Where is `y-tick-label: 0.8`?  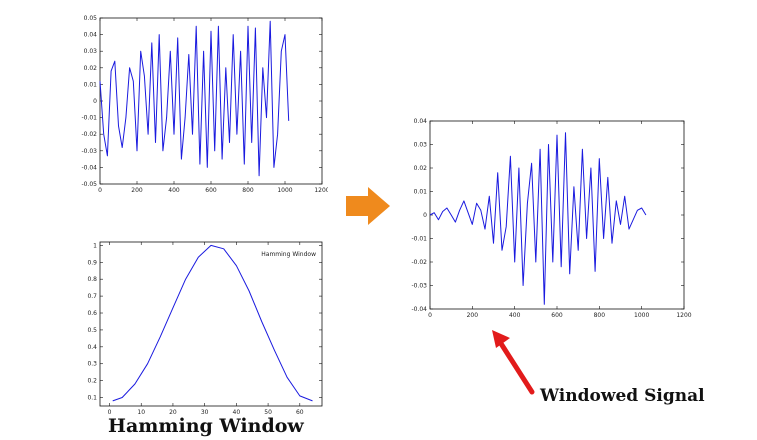
y-tick-label: 0.8 is located at coordinates (92, 279).